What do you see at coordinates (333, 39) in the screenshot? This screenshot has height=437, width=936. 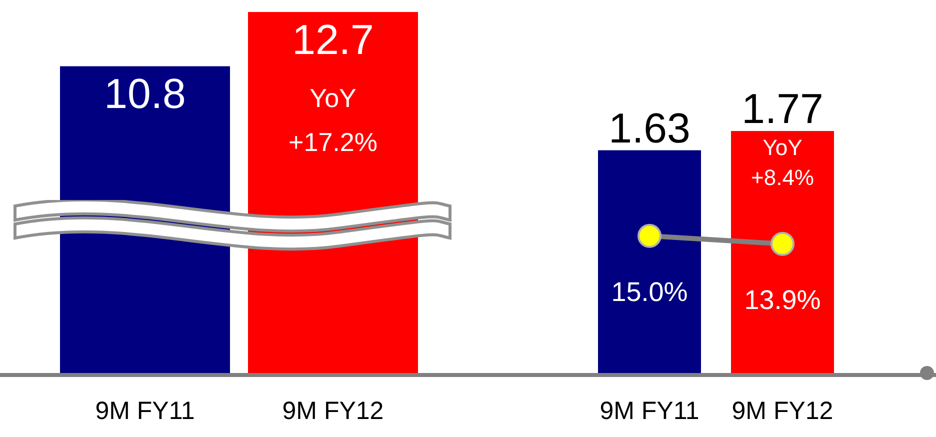 I see `data-label: 12.7` at bounding box center [333, 39].